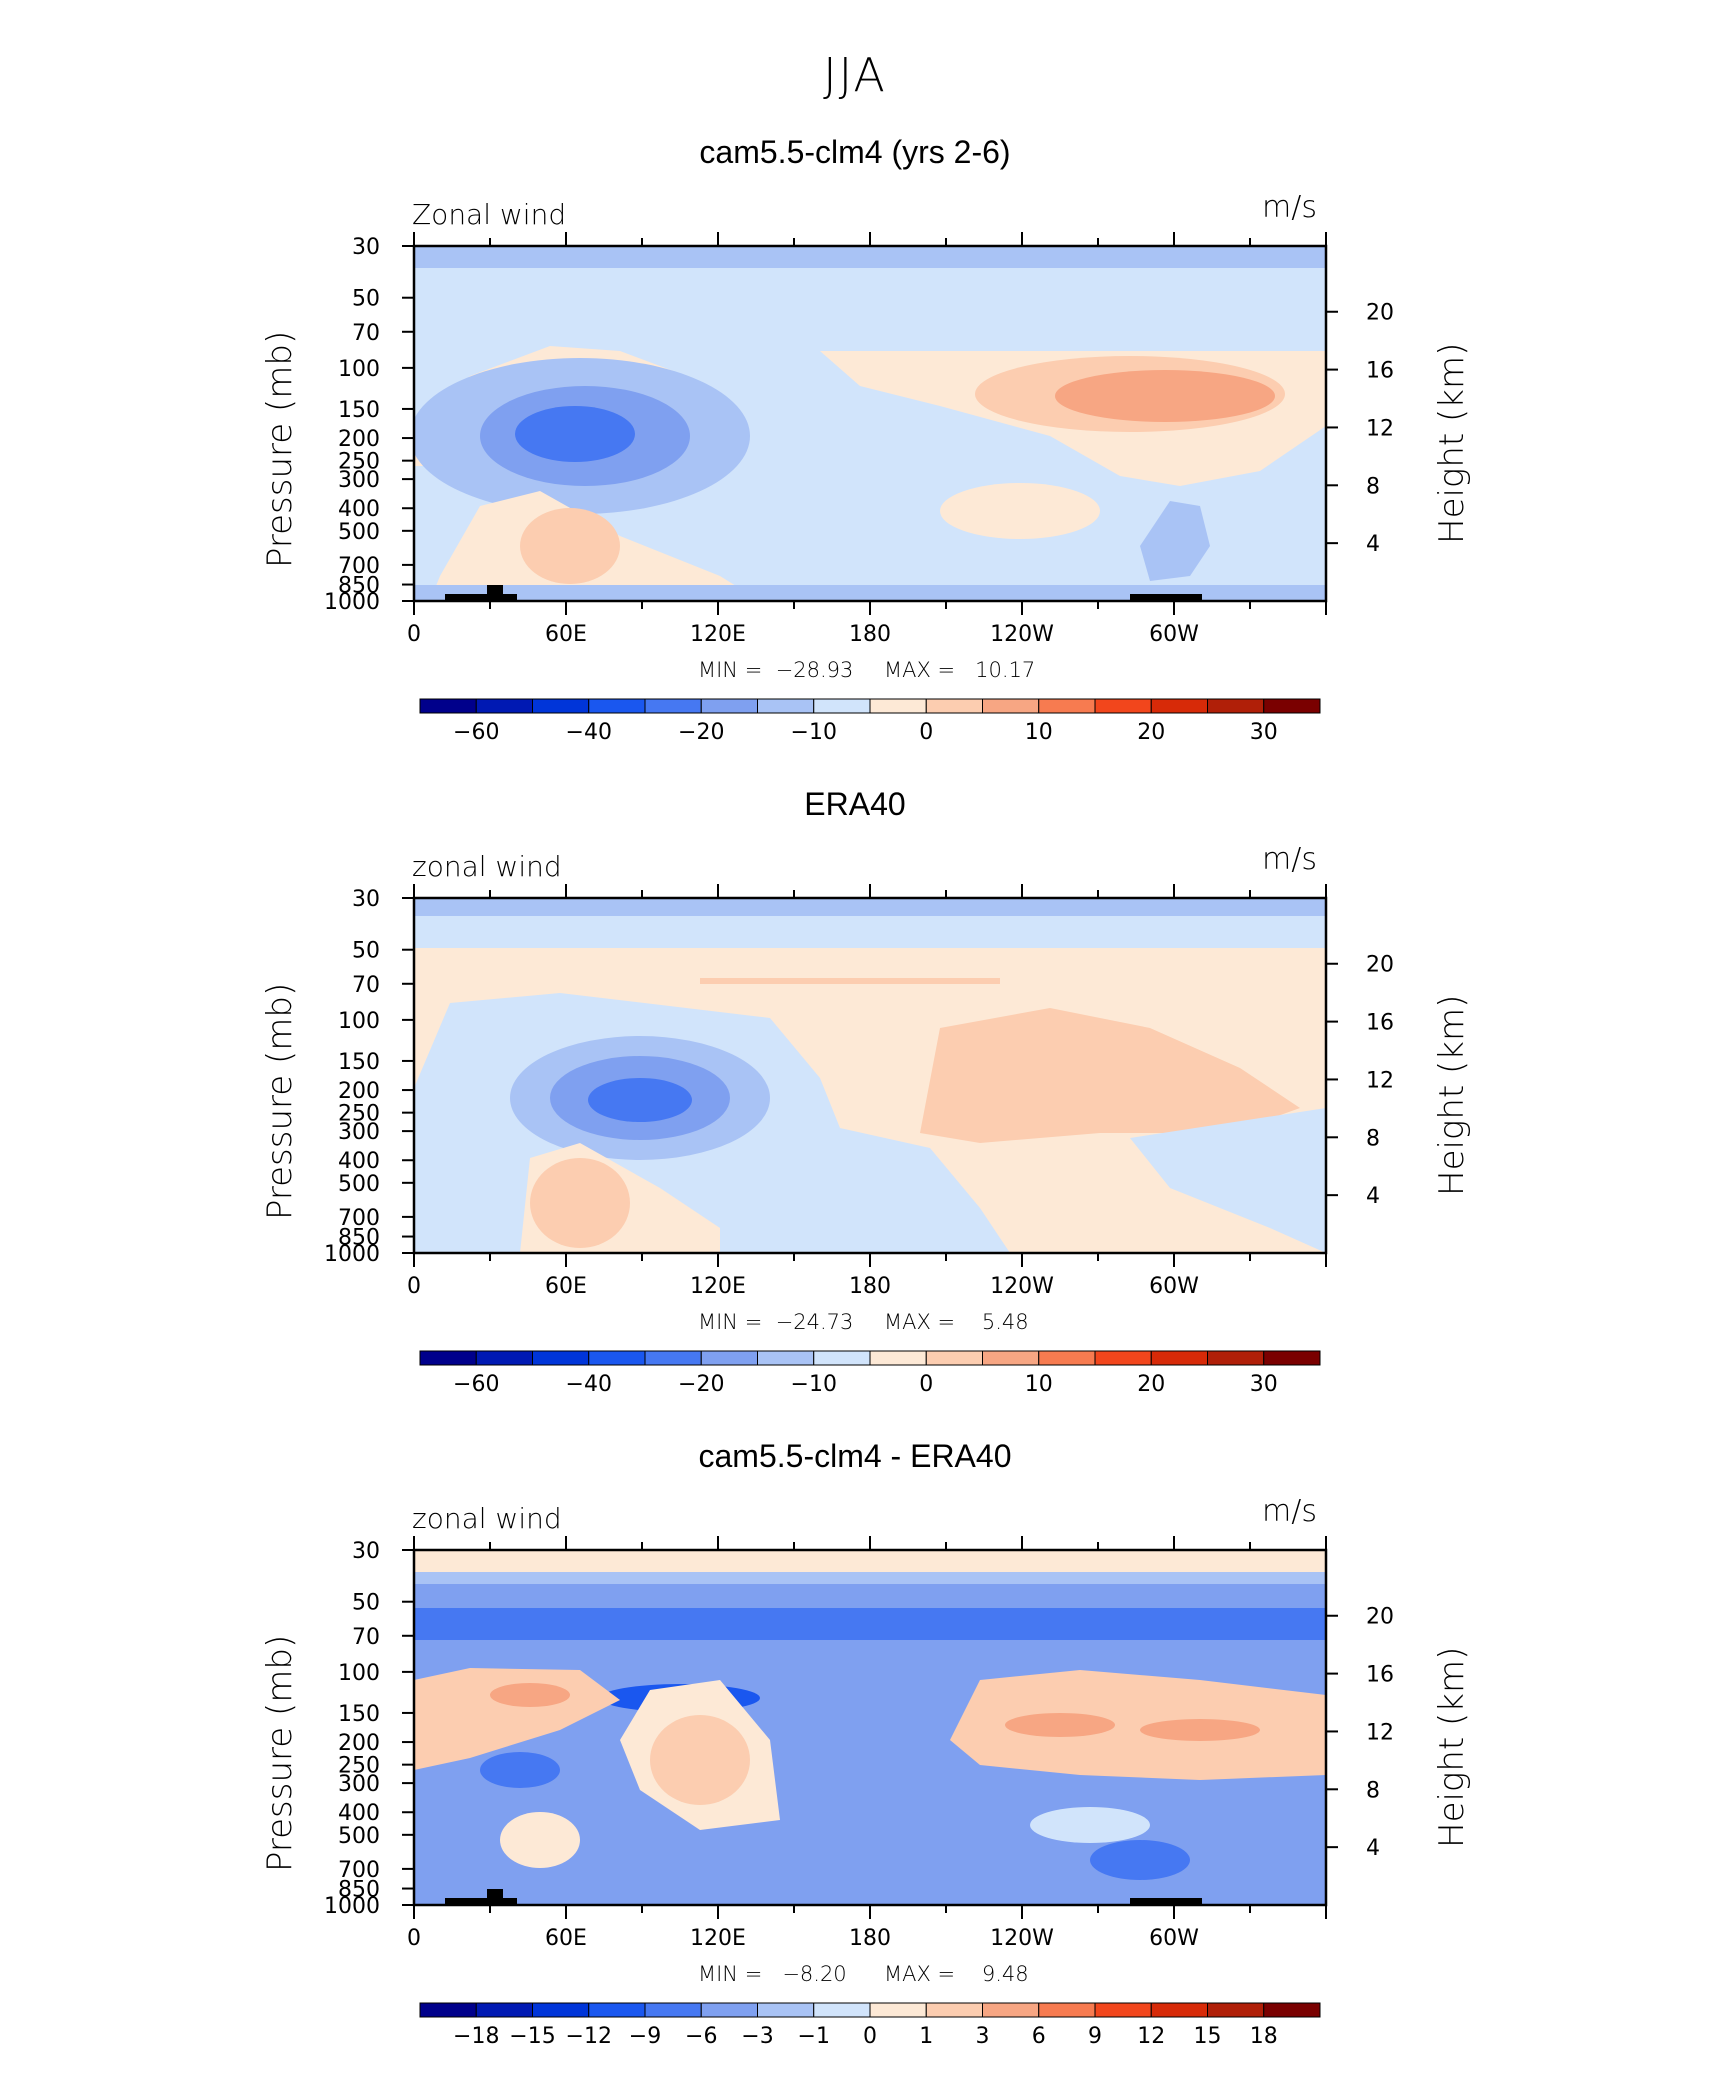 Image resolution: width=1710 pixels, height=2080 pixels. I want to click on x-tick-label: 60E, so click(566, 634).